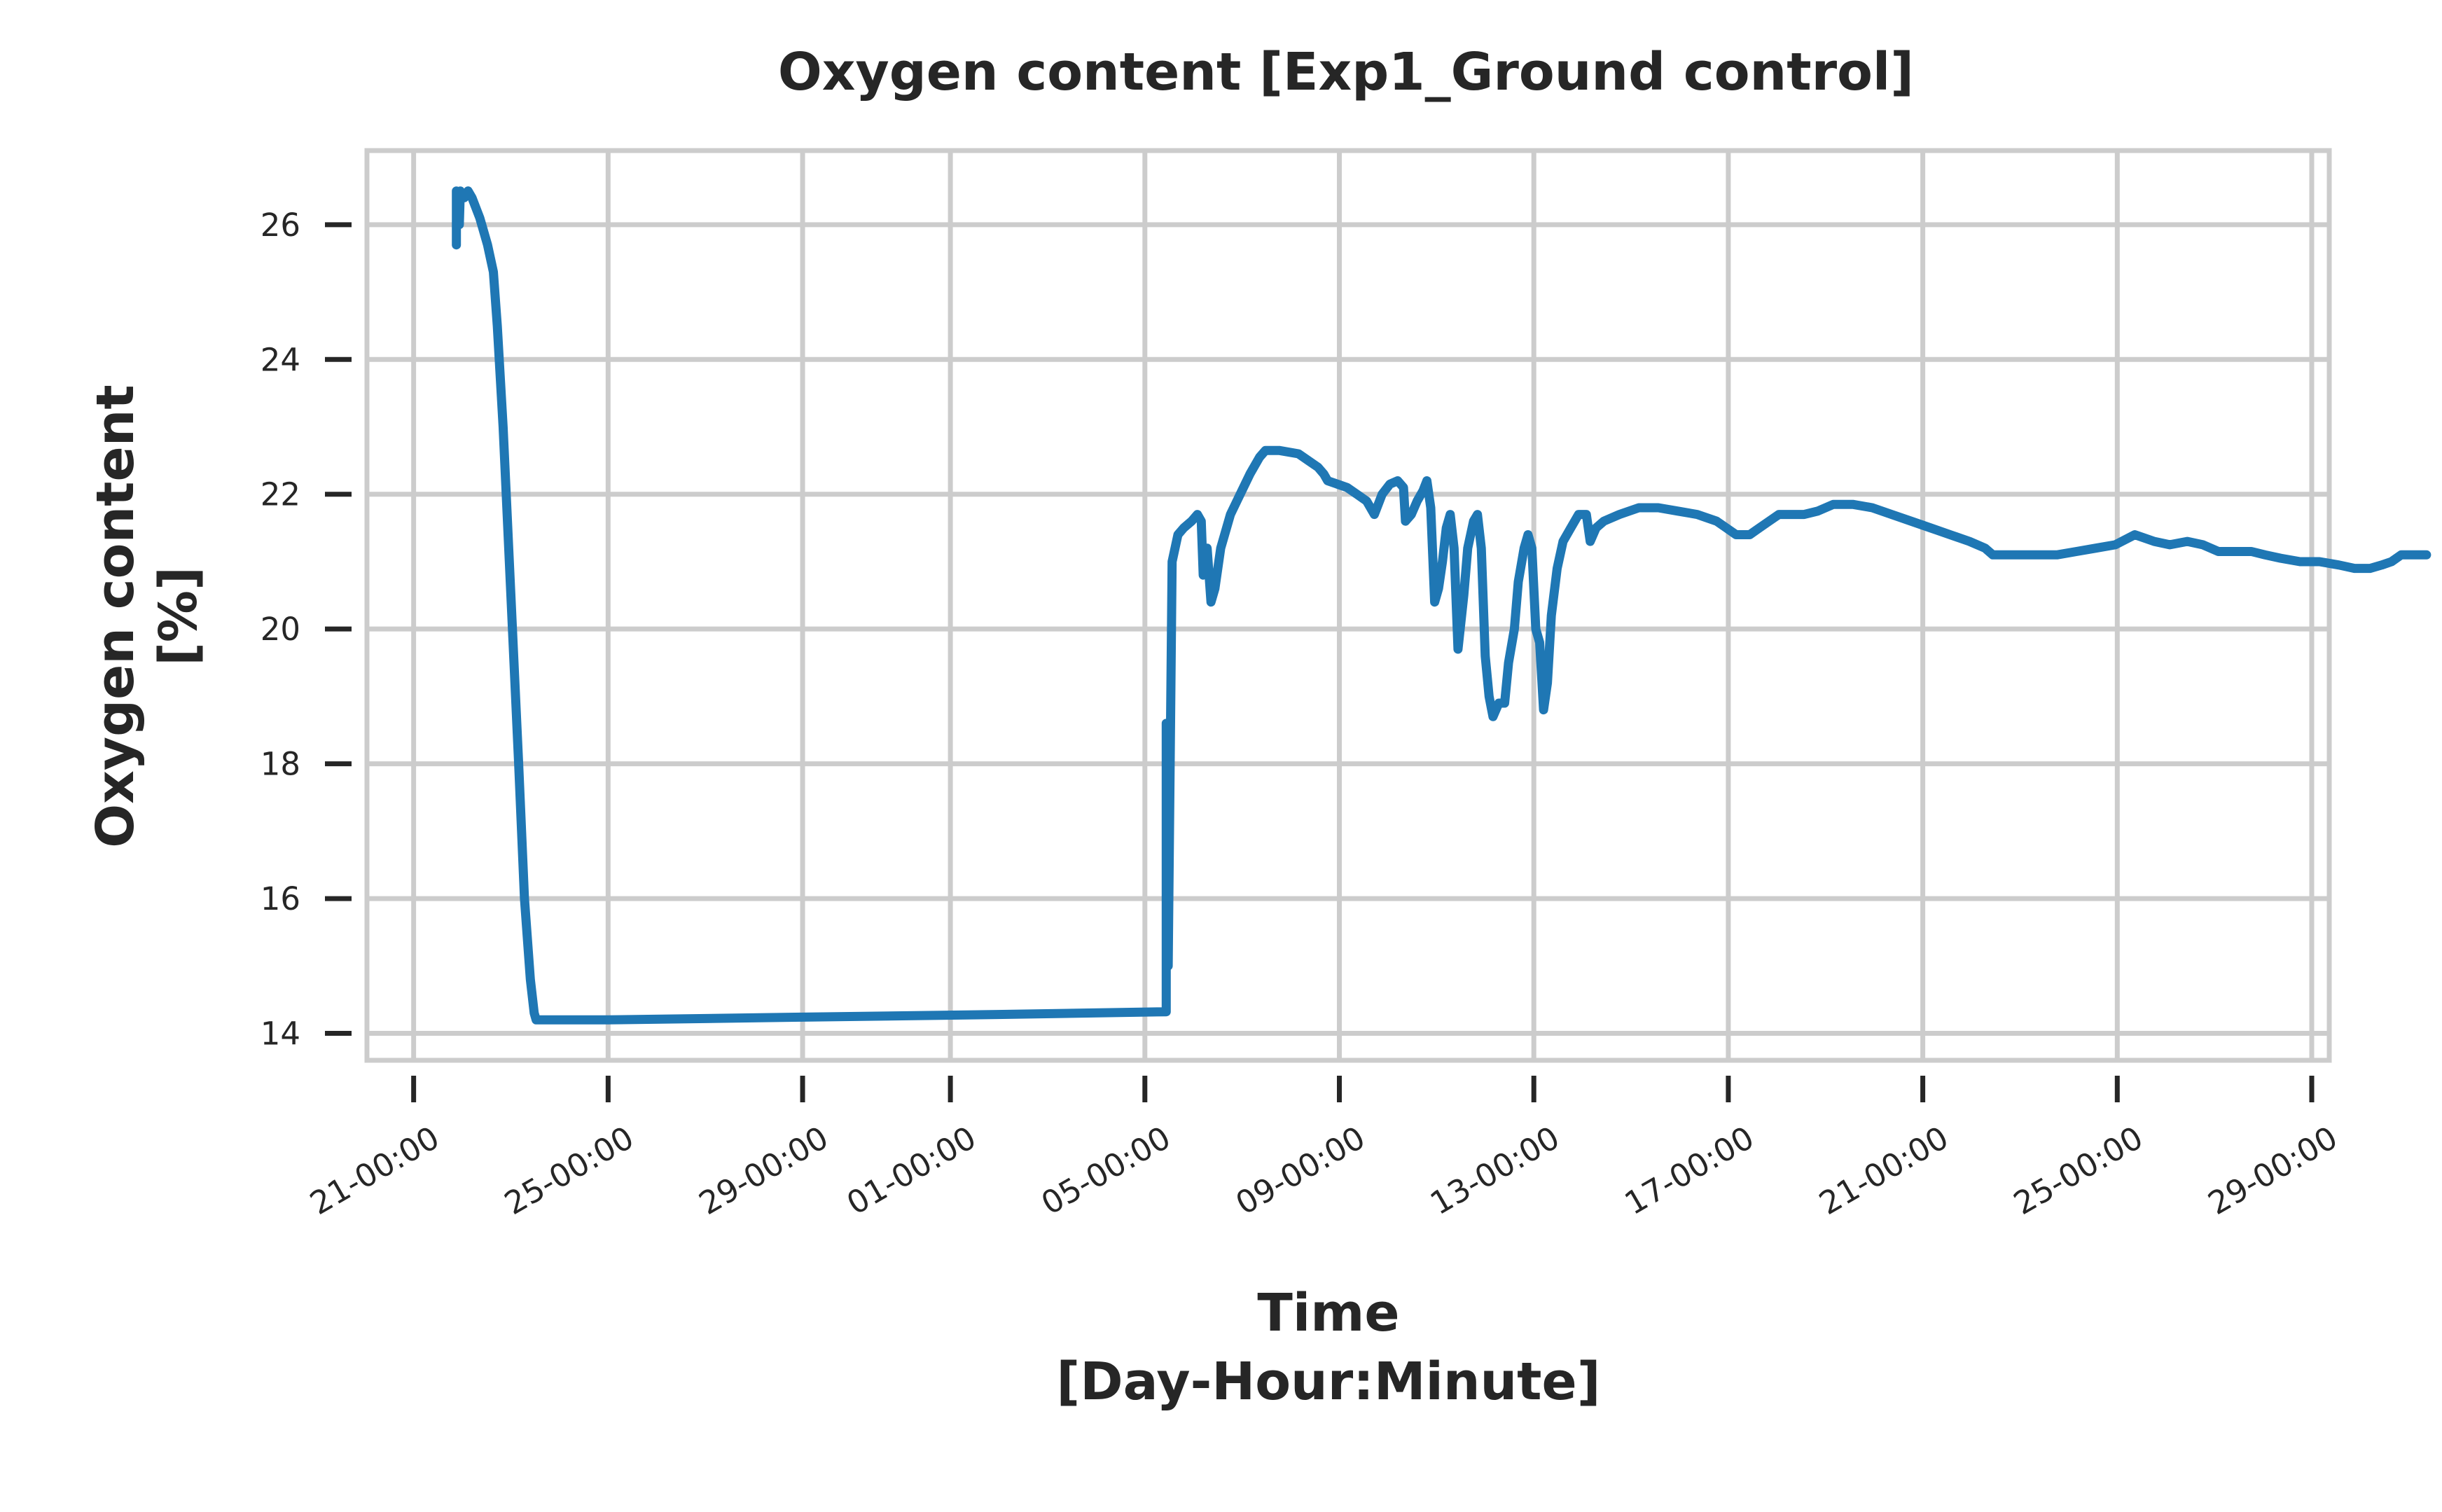  Describe the element at coordinates (280, 1034) in the screenshot. I see `y-tick-label: 14` at that location.